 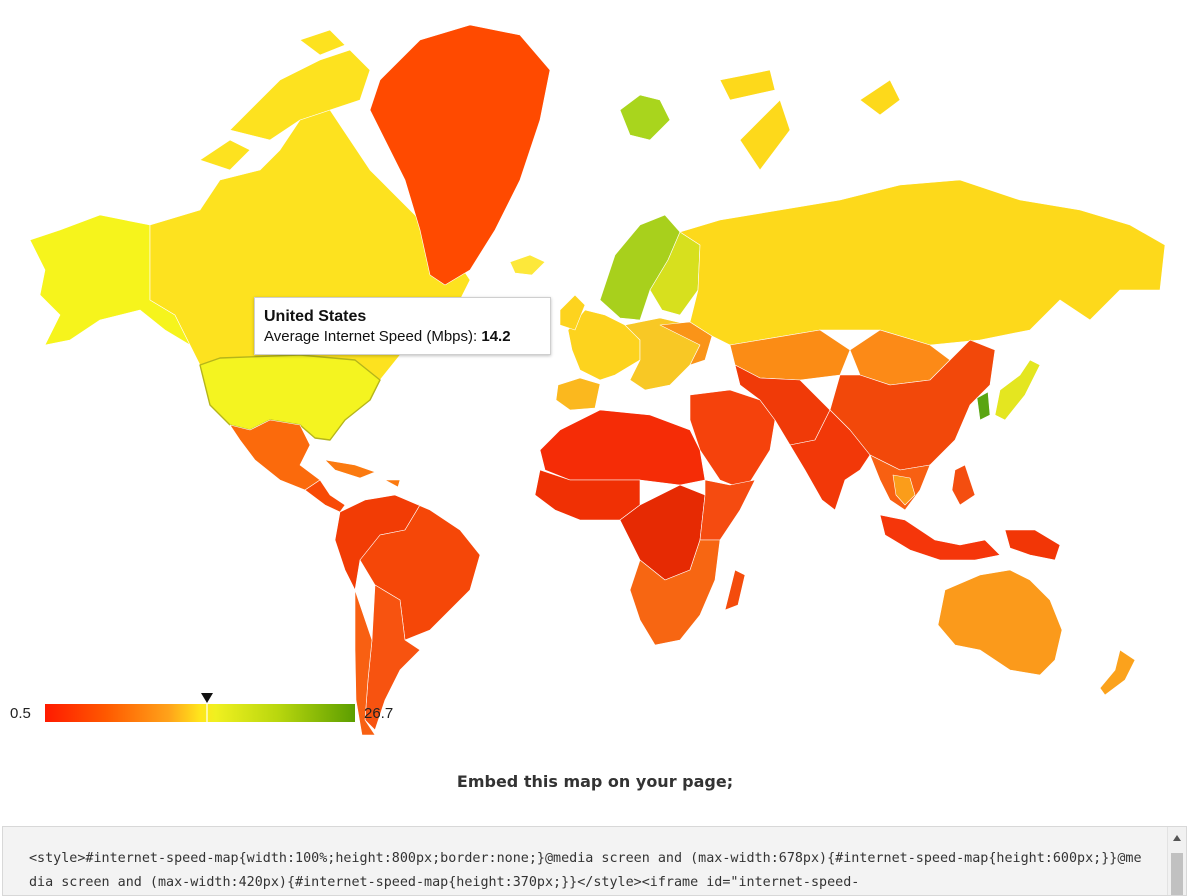 I want to click on map-region-canada-islands, so click(x=272, y=100).